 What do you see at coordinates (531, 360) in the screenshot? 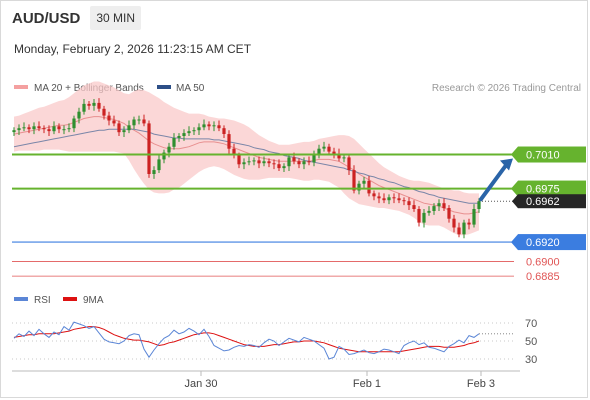
I see `rsi-tick-30: 30` at bounding box center [531, 360].